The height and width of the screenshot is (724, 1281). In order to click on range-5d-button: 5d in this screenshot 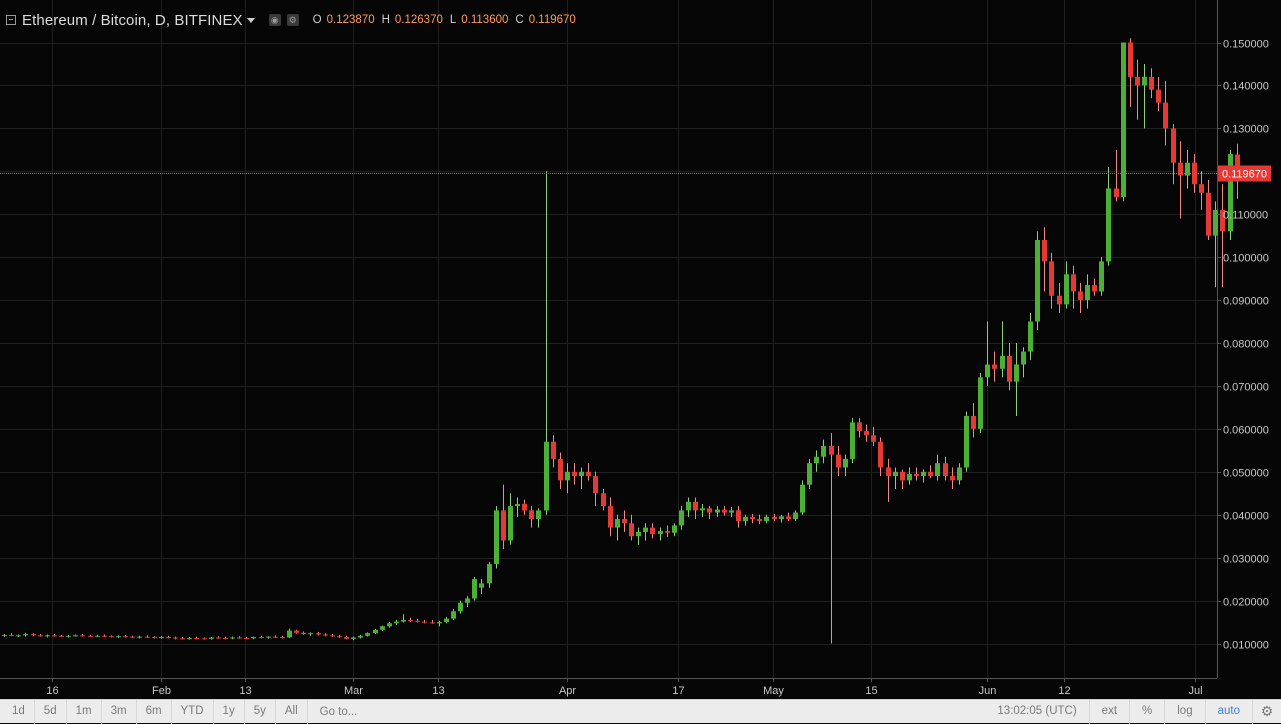, I will do `click(51, 711)`.